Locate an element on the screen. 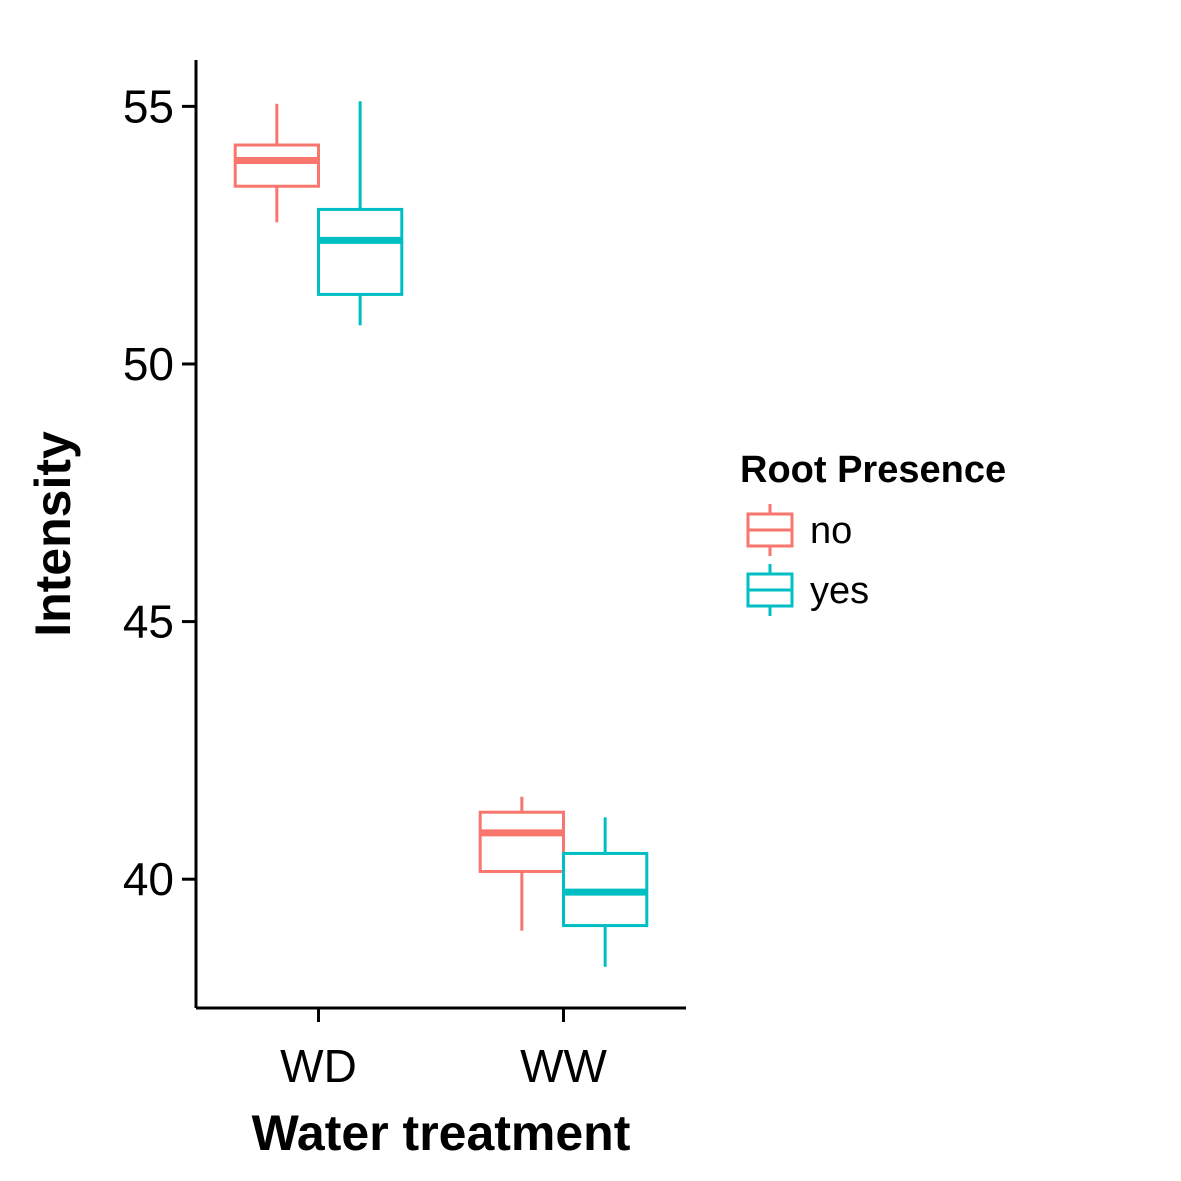  box-yes-WW is located at coordinates (605, 892).